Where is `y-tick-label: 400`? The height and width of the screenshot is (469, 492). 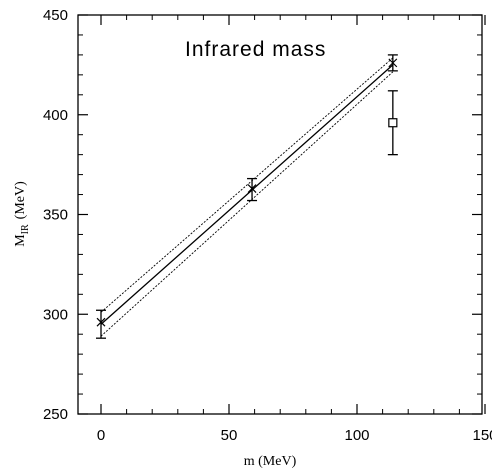
y-tick-label: 400 is located at coordinates (55, 115).